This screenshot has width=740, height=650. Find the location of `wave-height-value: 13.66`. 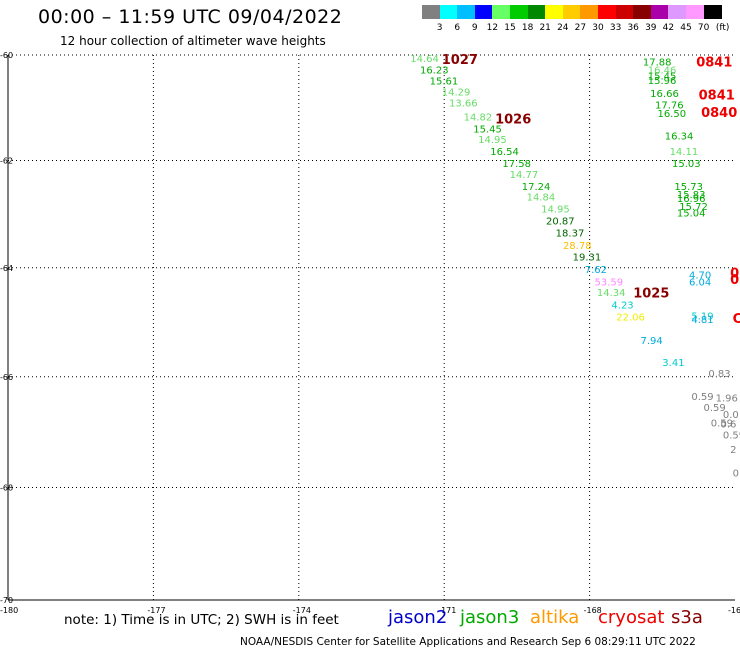

wave-height-value: 13.66 is located at coordinates (463, 103).